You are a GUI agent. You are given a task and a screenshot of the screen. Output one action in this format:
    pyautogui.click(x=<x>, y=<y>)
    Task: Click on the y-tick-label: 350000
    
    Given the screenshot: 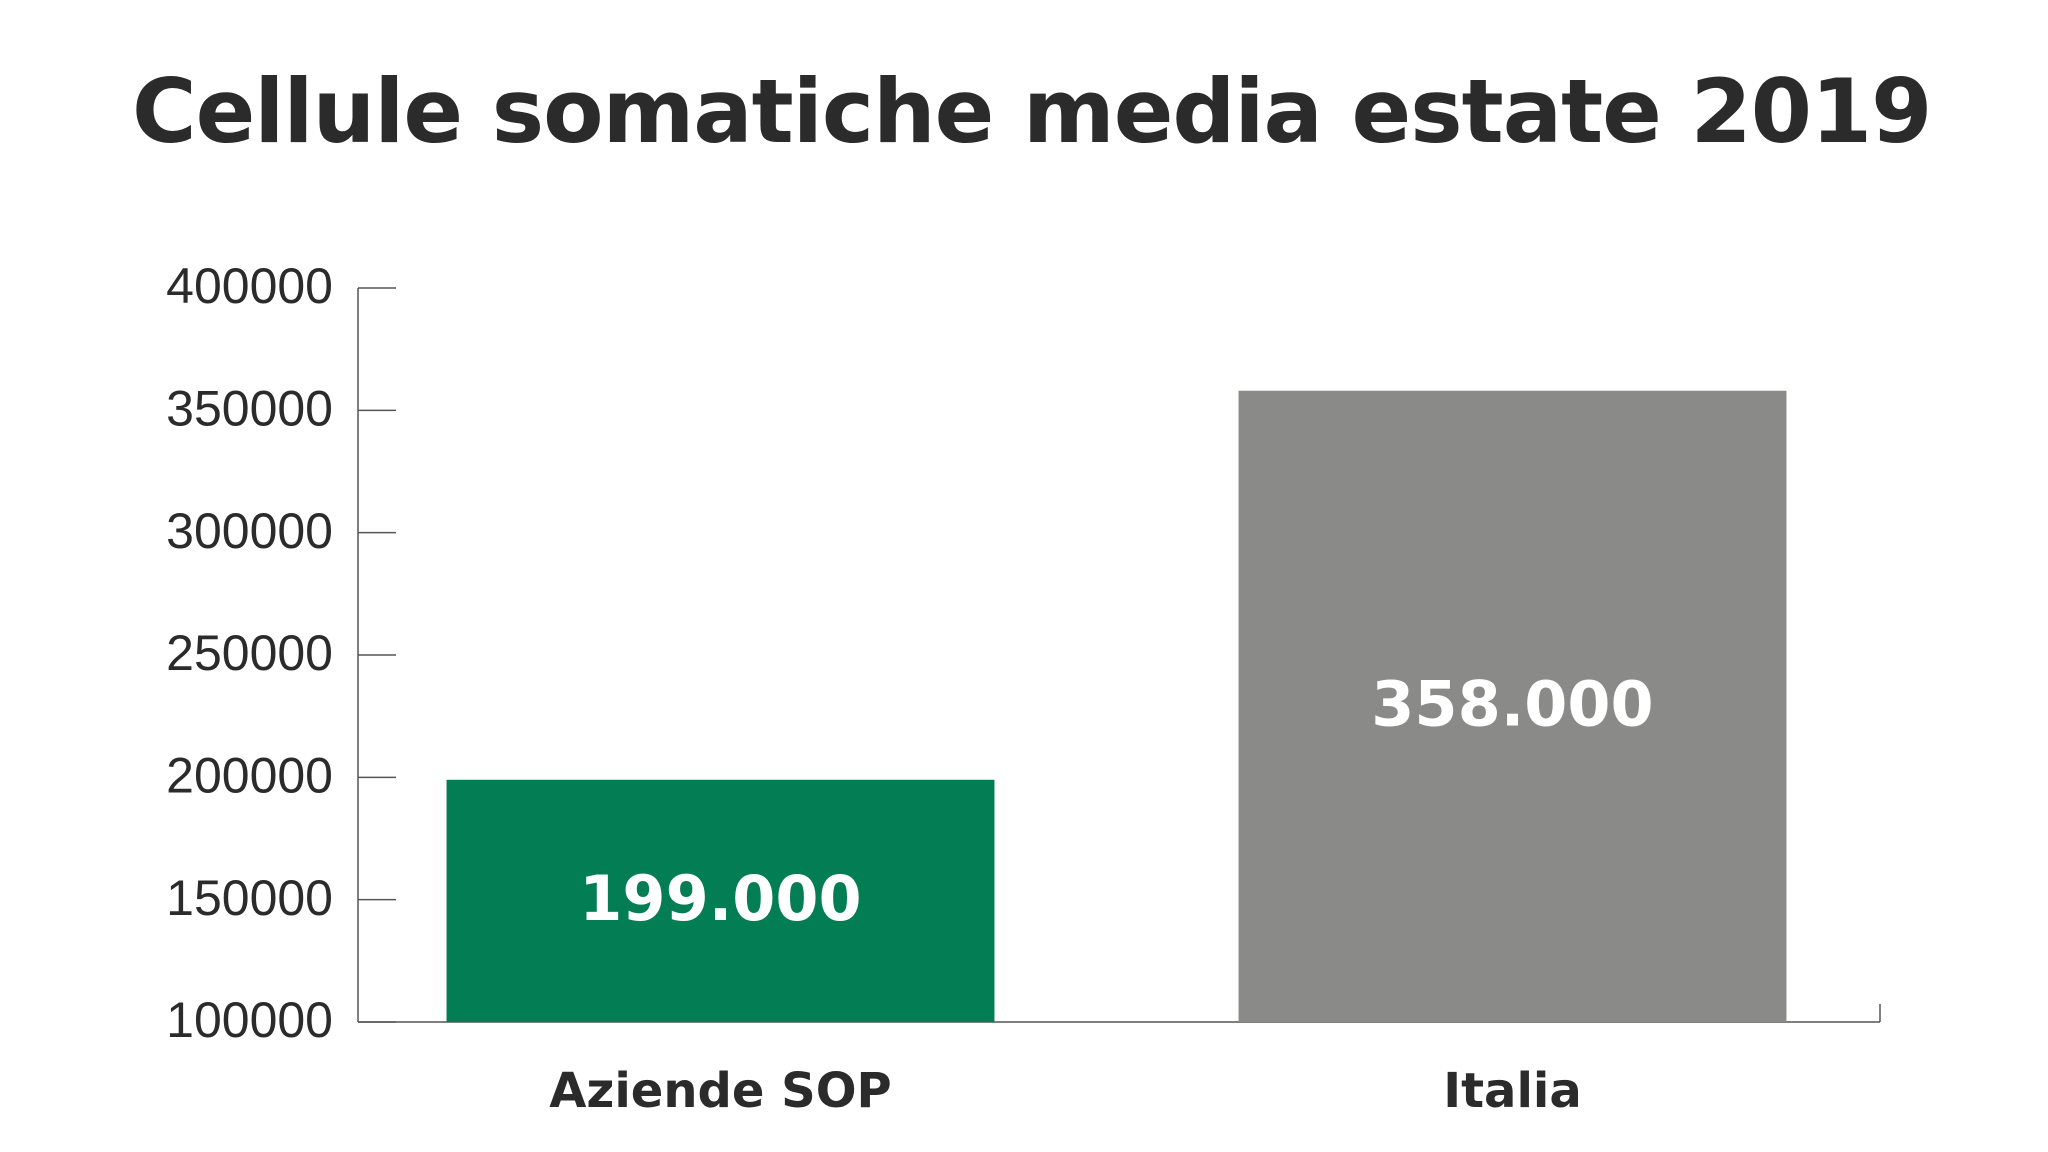 What is the action you would take?
    pyautogui.click(x=249, y=409)
    